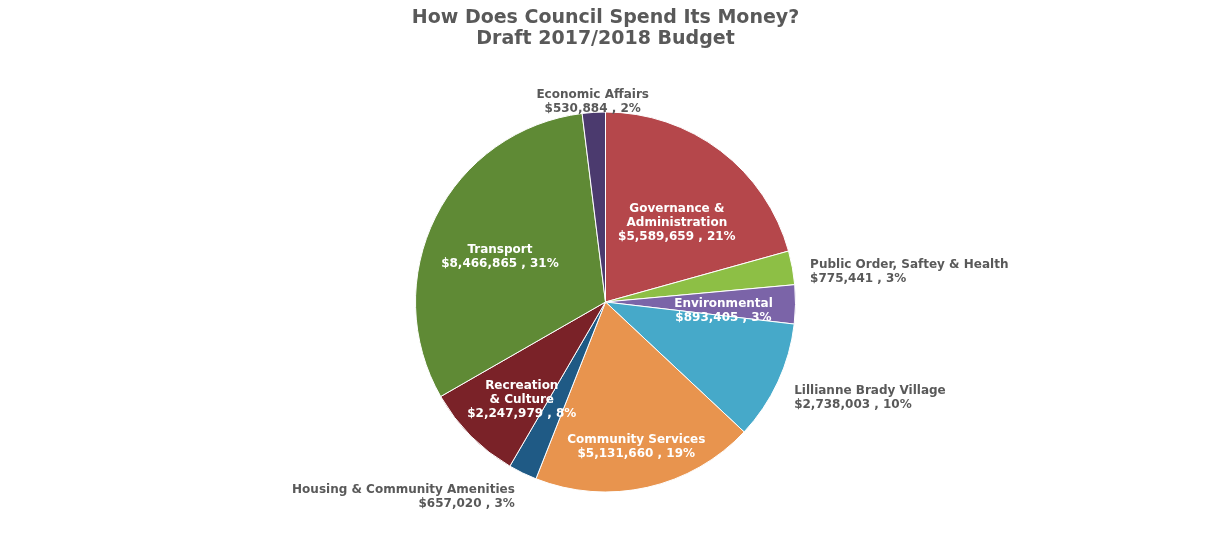 This screenshot has width=1211, height=556. I want to click on slice-label: Environmental, so click(723, 303).